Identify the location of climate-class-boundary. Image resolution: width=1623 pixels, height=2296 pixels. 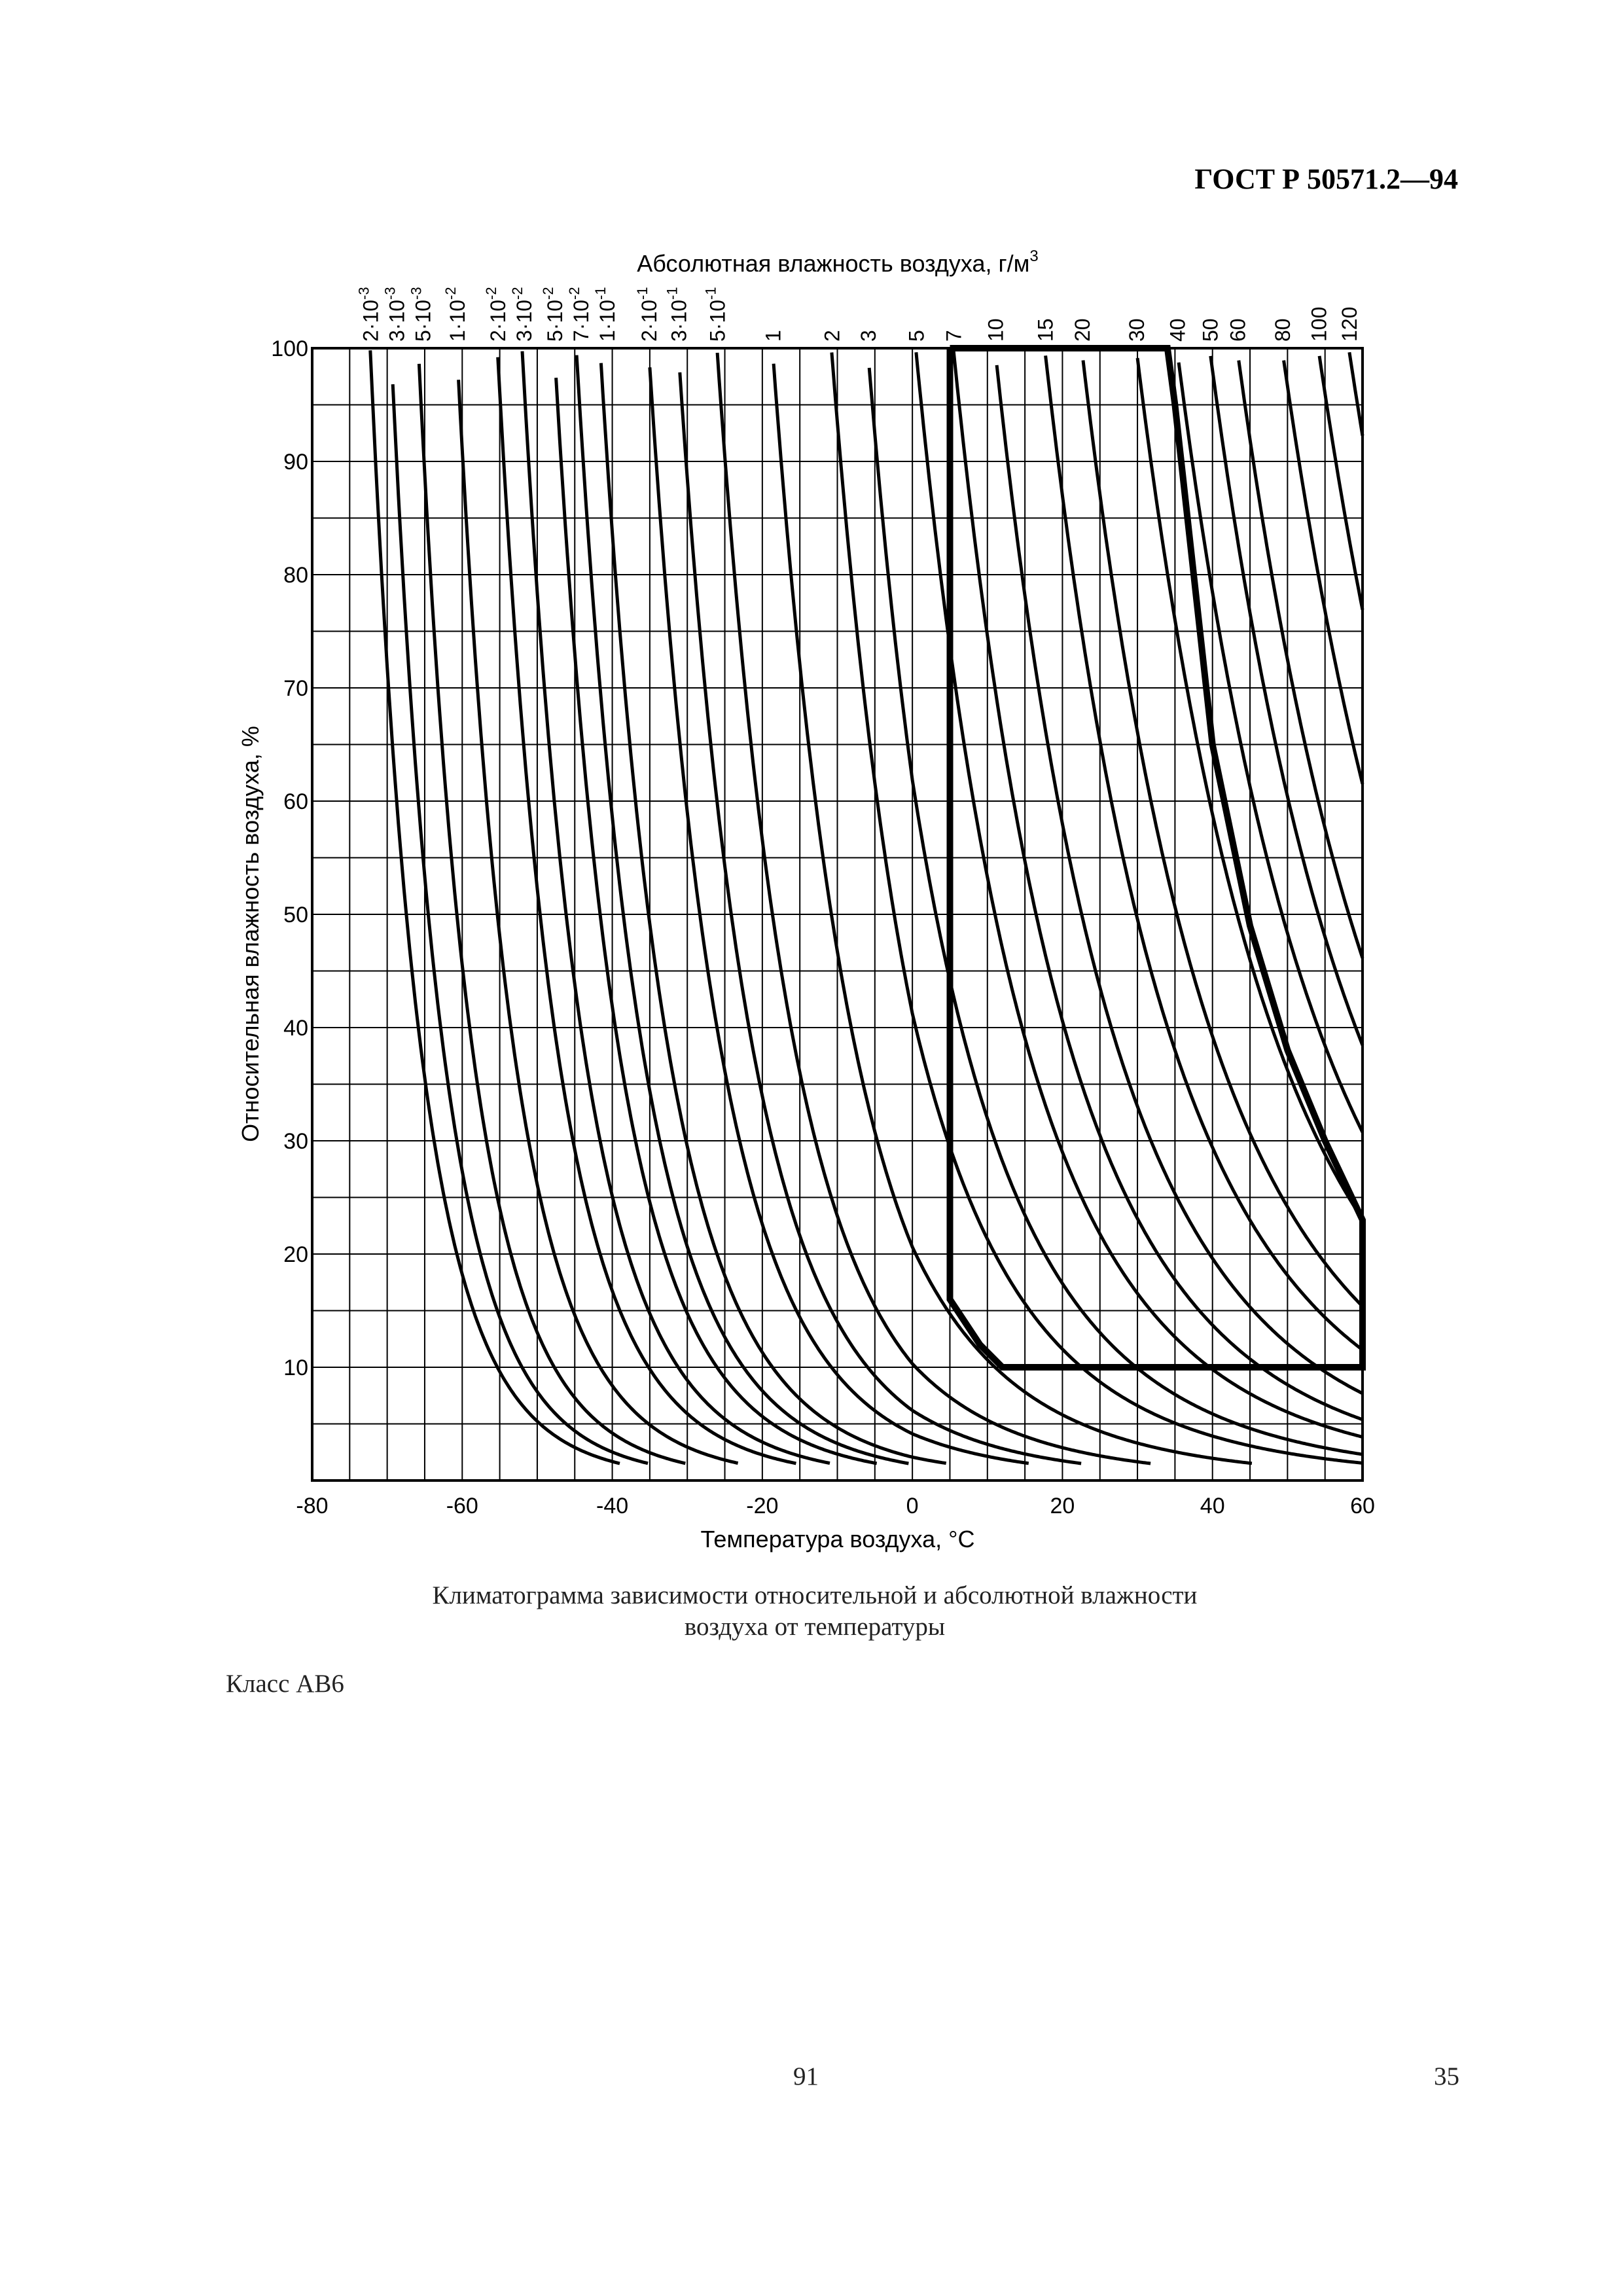
(1156, 858).